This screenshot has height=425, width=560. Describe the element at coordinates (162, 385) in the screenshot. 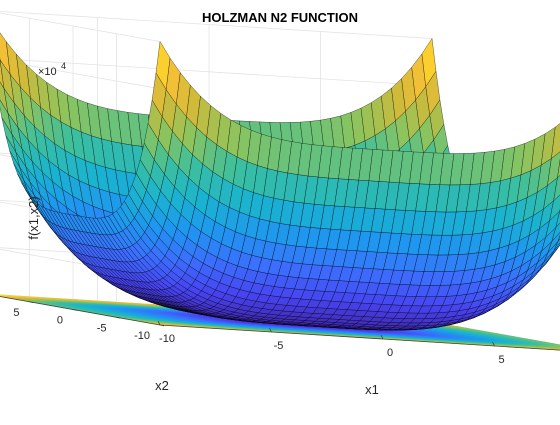

I see `axis-label-x2: x2` at that location.